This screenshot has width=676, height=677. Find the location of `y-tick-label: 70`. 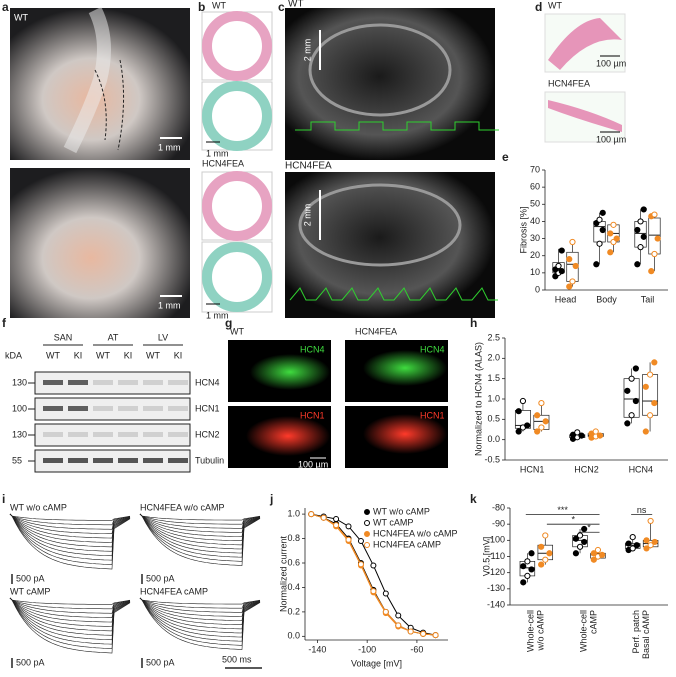

y-tick-label: 70 is located at coordinates (535, 169).